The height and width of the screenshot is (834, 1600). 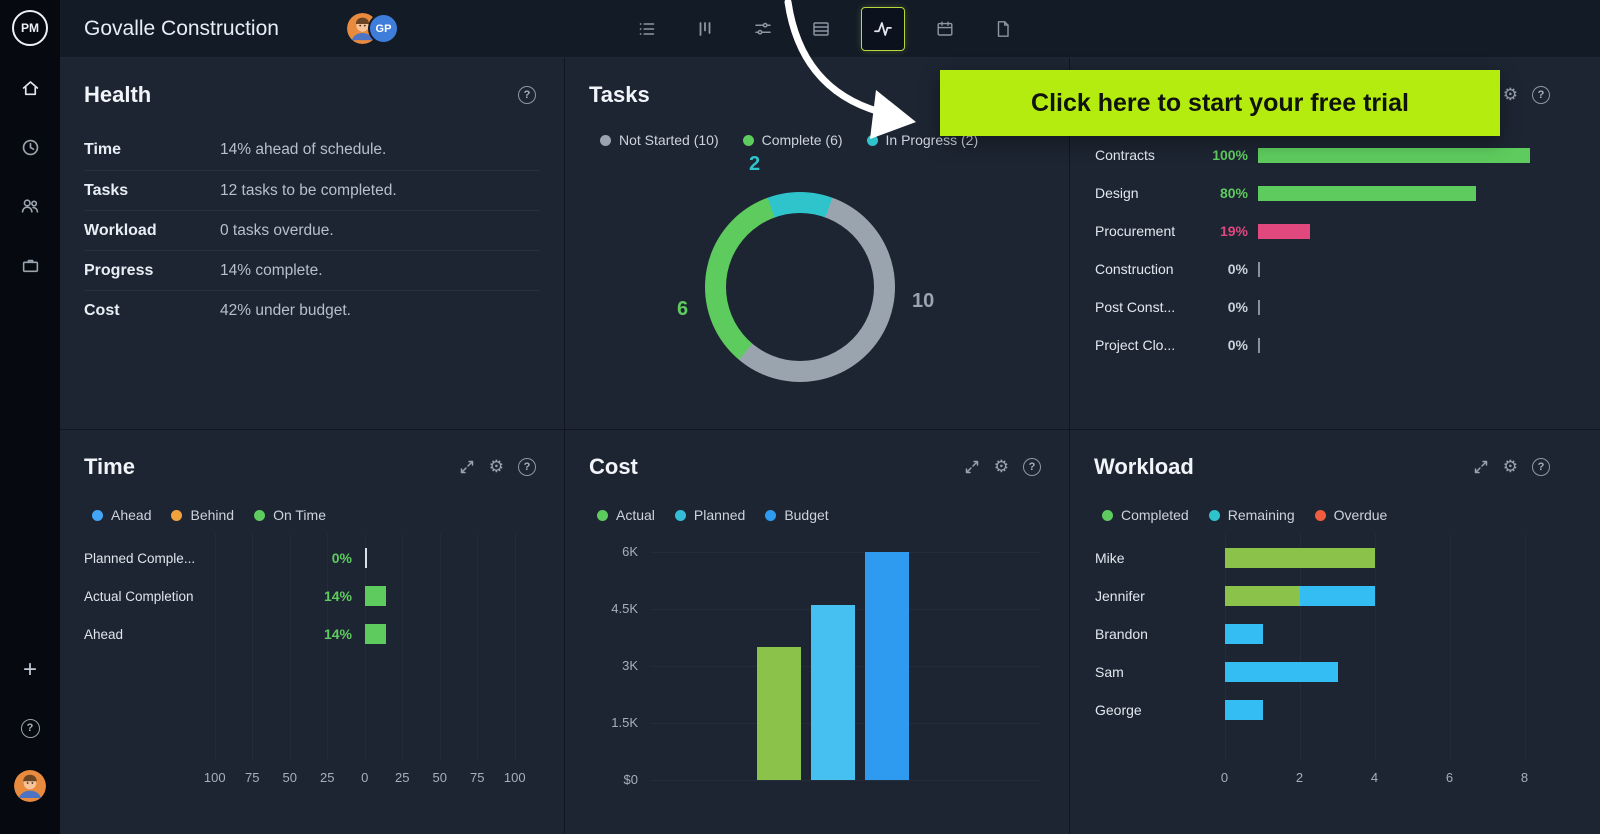 I want to click on legend-item: Planned, so click(x=709, y=515).